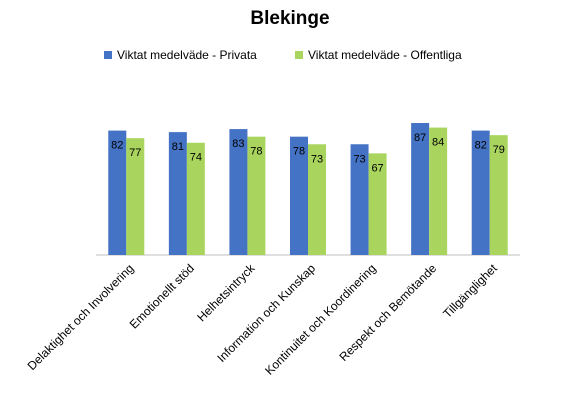 This screenshot has height=412, width=580. I want to click on data-label-offentliga-6: 79, so click(499, 150).